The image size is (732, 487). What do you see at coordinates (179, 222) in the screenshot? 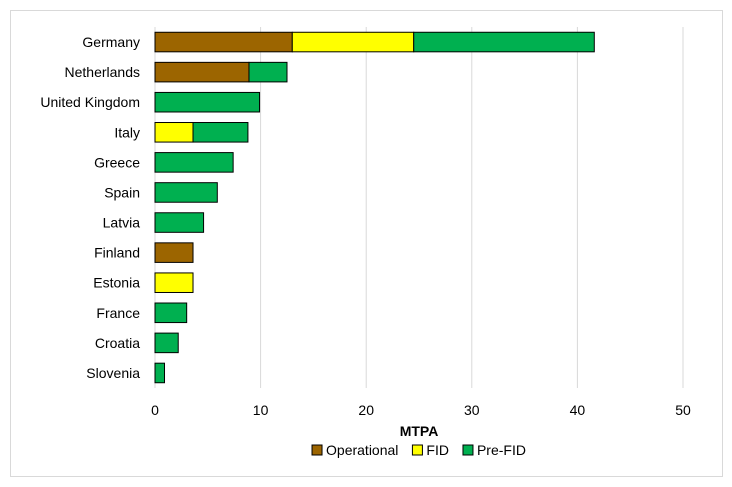
I see `bar-pre-fid-latvia` at bounding box center [179, 222].